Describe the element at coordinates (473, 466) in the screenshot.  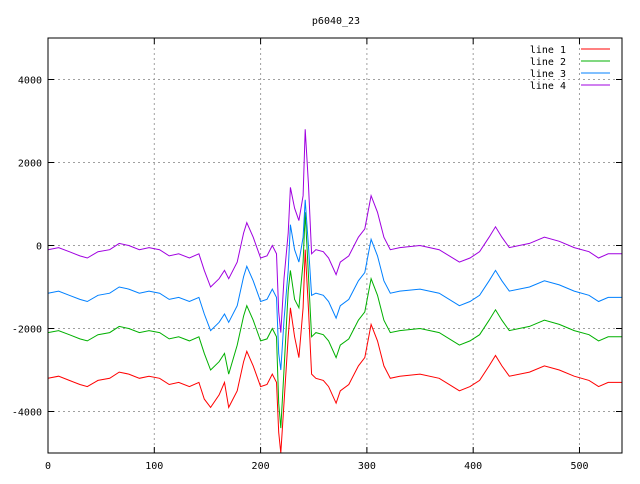
I see `x-tick-label: 400` at that location.